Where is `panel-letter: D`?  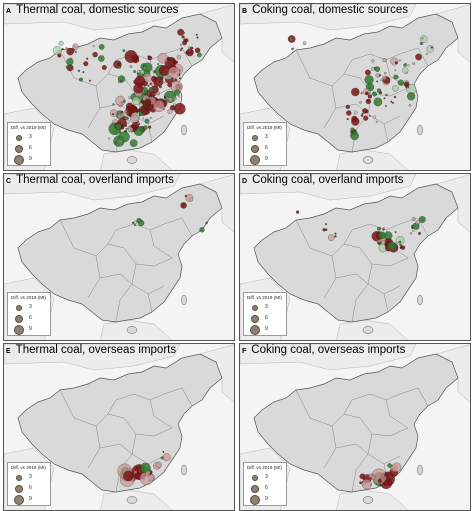
panel-letter: D is located at coordinates (245, 181).